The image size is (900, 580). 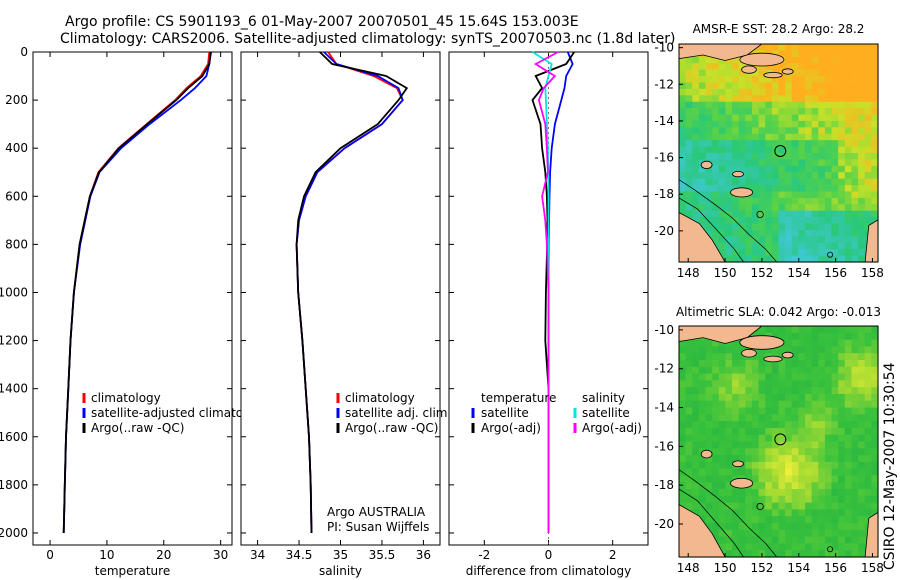 What do you see at coordinates (398, 413) in the screenshot?
I see `legend-label: satellite adj. clim.` at bounding box center [398, 413].